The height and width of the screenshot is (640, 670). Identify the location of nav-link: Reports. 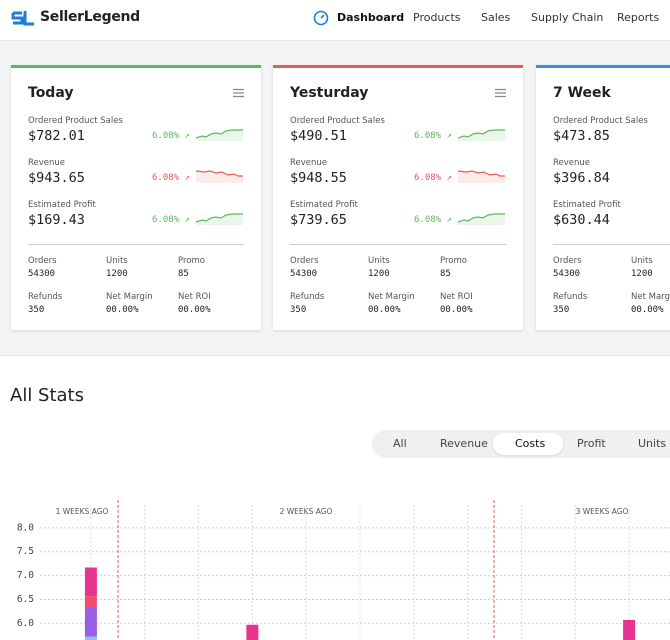
(638, 17).